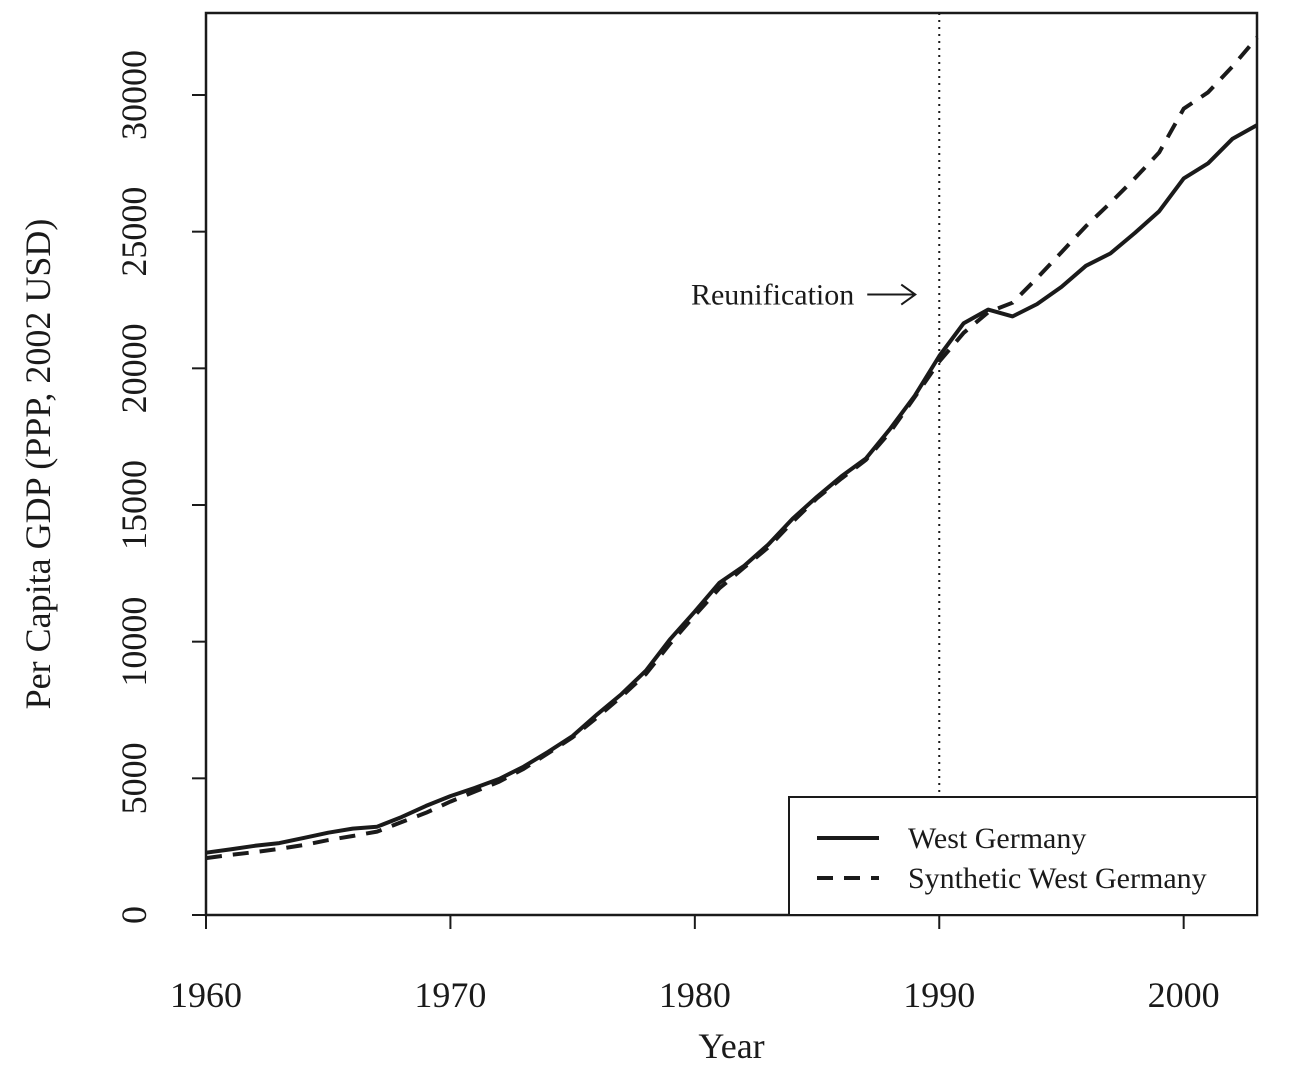 This screenshot has height=1076, width=1296. What do you see at coordinates (997, 838) in the screenshot?
I see `legend-label: West Germany` at bounding box center [997, 838].